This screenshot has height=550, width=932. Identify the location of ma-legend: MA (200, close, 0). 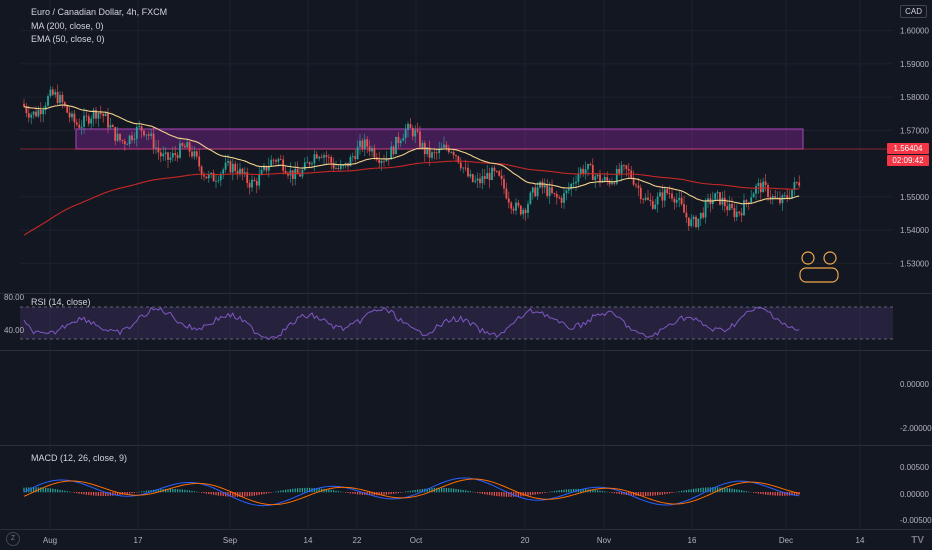
(67, 26).